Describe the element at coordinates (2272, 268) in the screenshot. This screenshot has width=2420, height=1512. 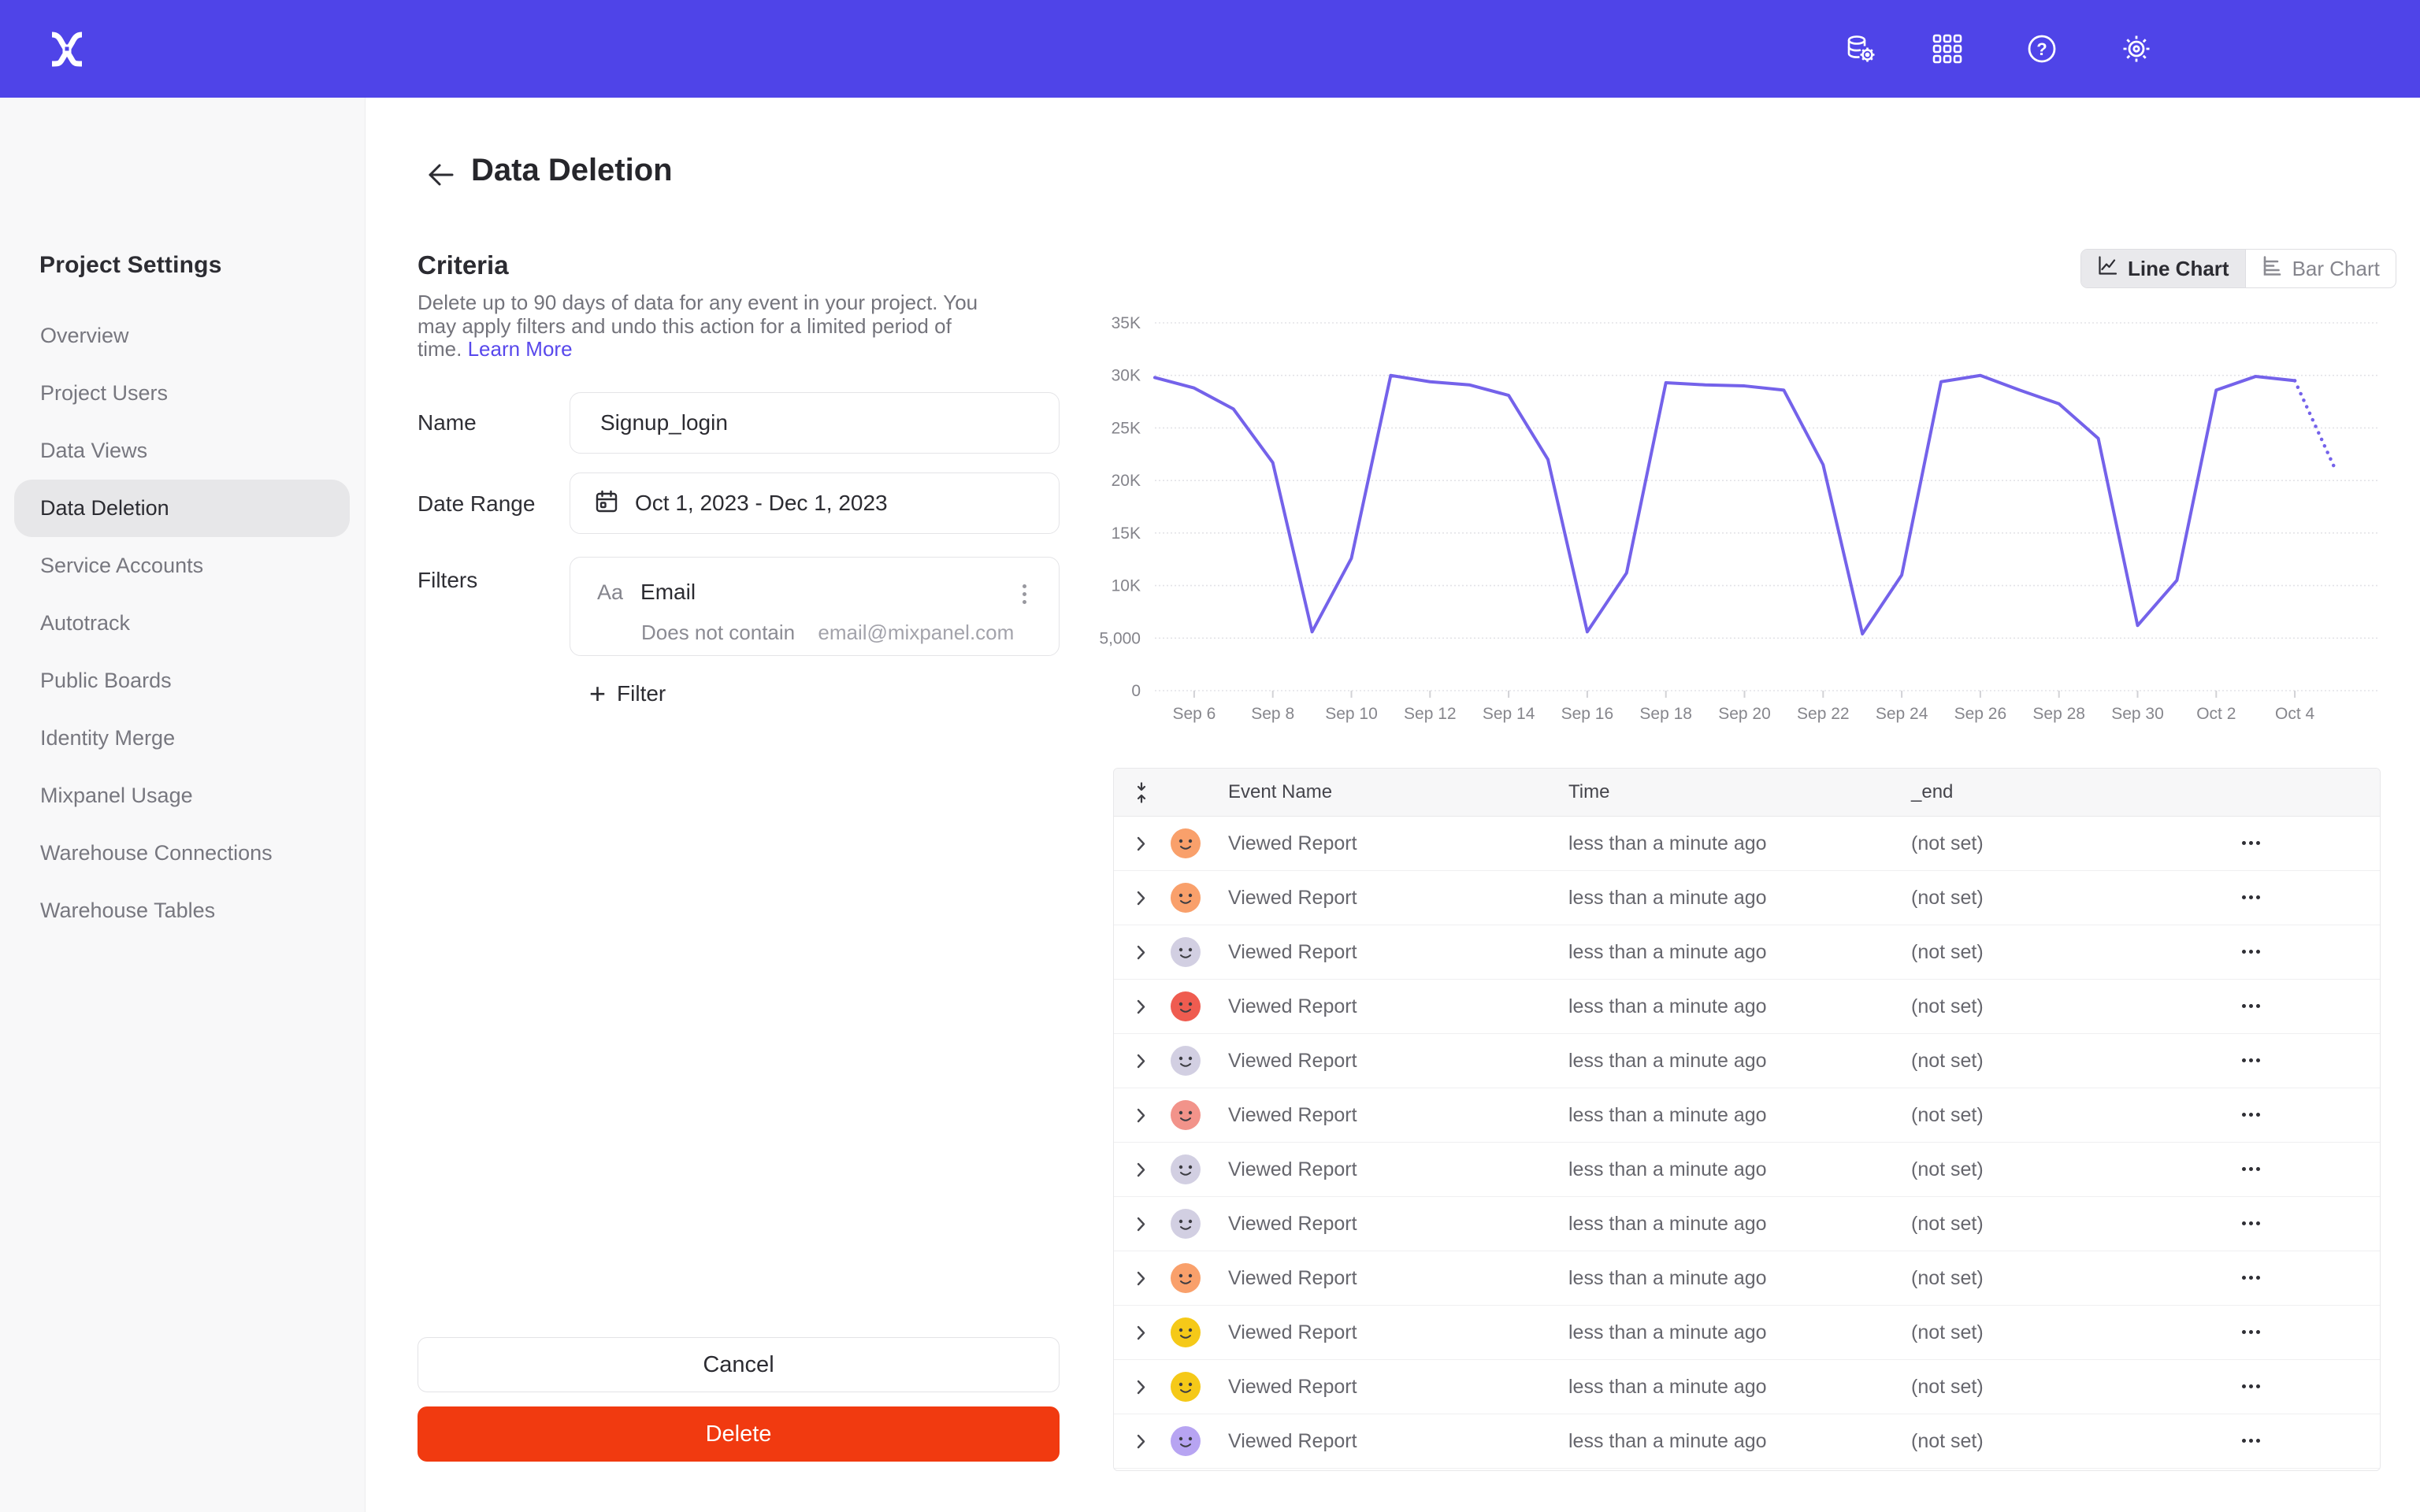
I see `bar-chart-icon` at that location.